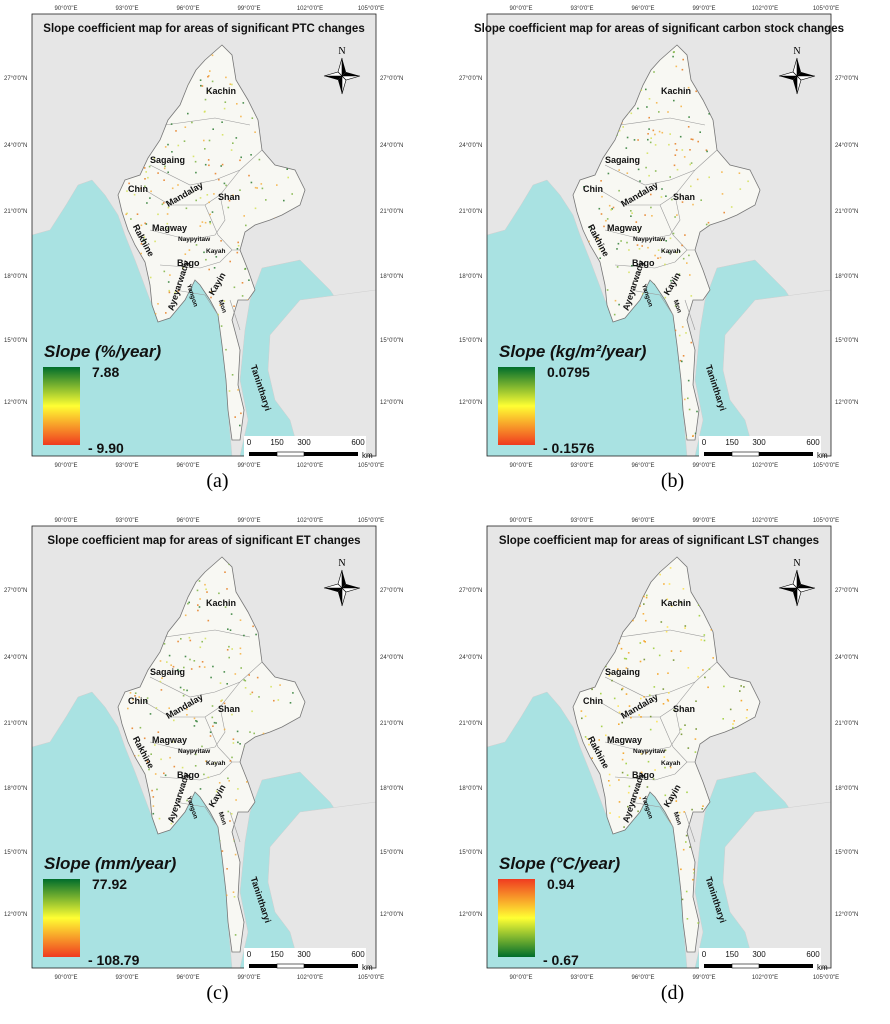 The width and height of the screenshot is (890, 1024). I want to click on scale-150: 150, so click(277, 442).